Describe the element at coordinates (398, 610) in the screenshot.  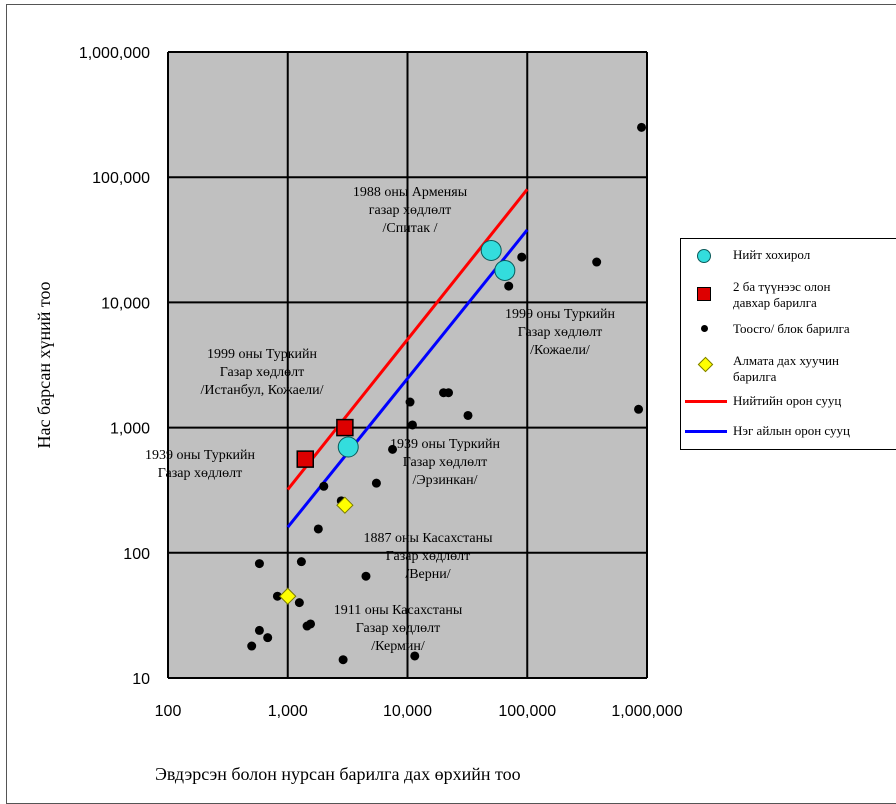
I see `annotation-kermin: 1911 оны Касахстаны` at that location.